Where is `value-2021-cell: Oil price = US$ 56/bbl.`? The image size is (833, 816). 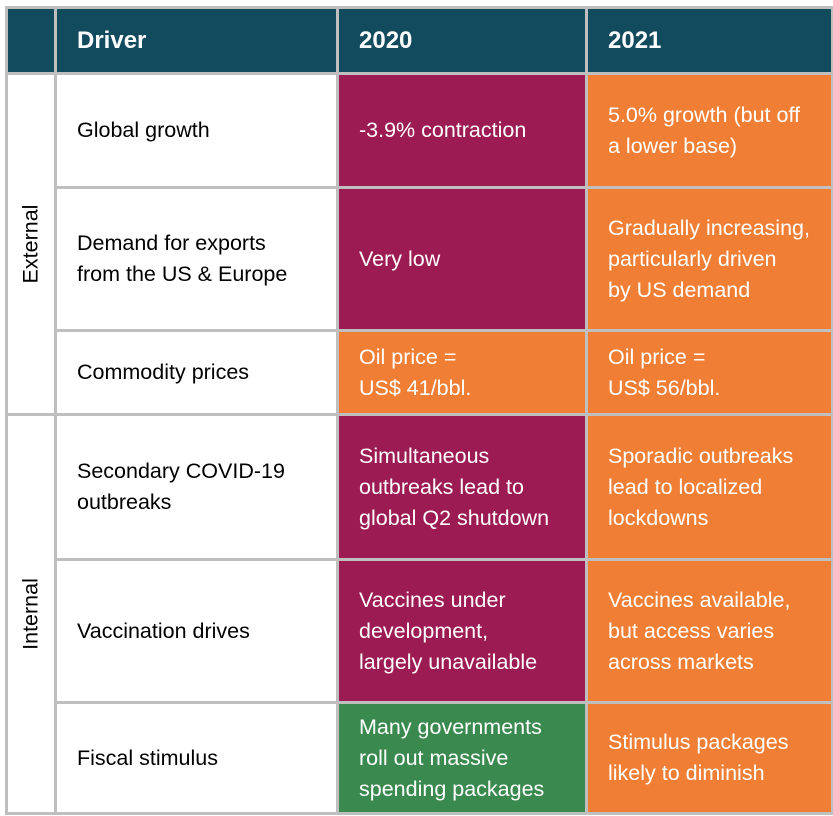
value-2021-cell: Oil price = US$ 56/bbl. is located at coordinates (709, 372).